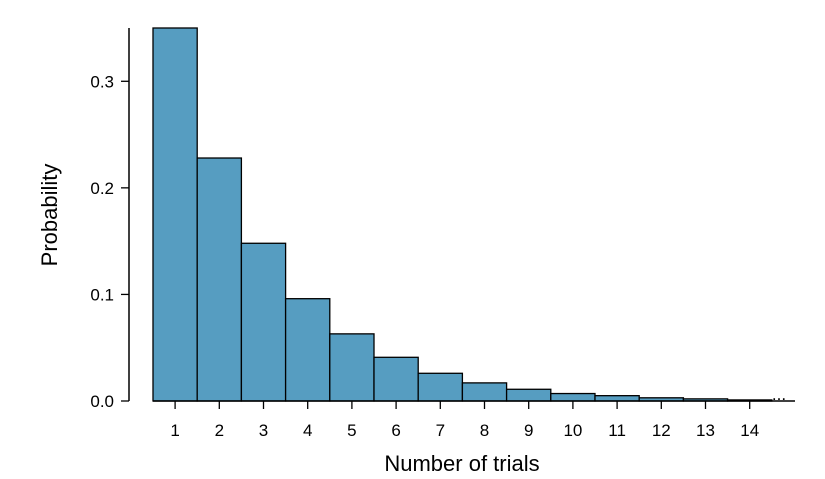  Describe the element at coordinates (219, 430) in the screenshot. I see `x-tick-label-2: 2` at that location.